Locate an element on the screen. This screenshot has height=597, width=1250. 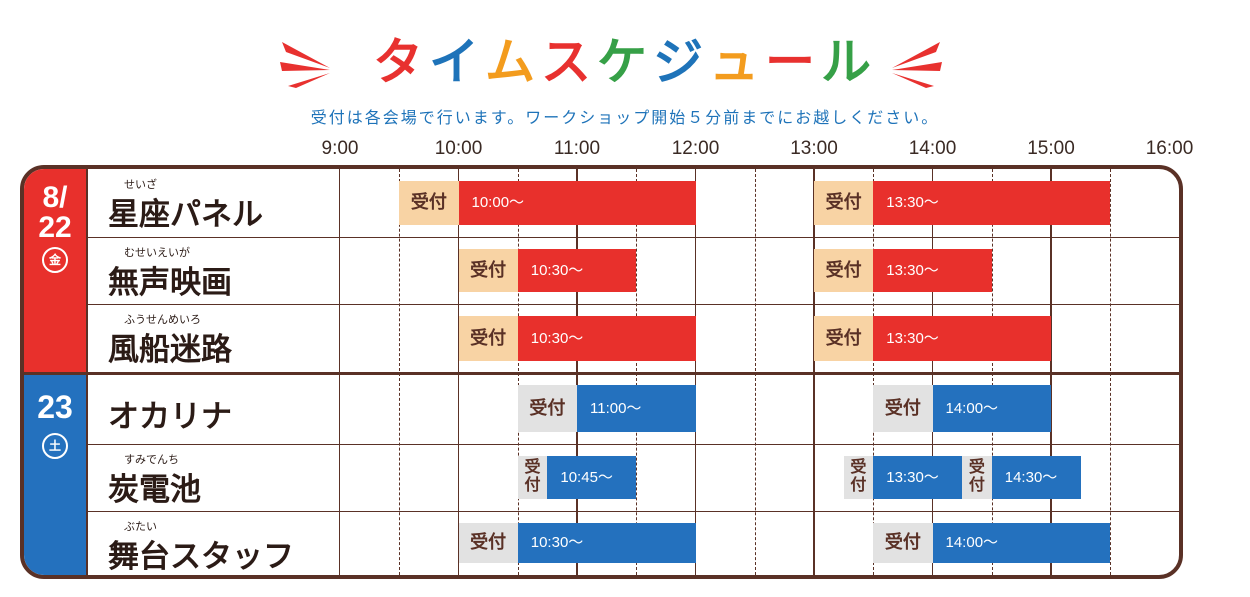
name-ruby: すみでんち is located at coordinates (151, 459).